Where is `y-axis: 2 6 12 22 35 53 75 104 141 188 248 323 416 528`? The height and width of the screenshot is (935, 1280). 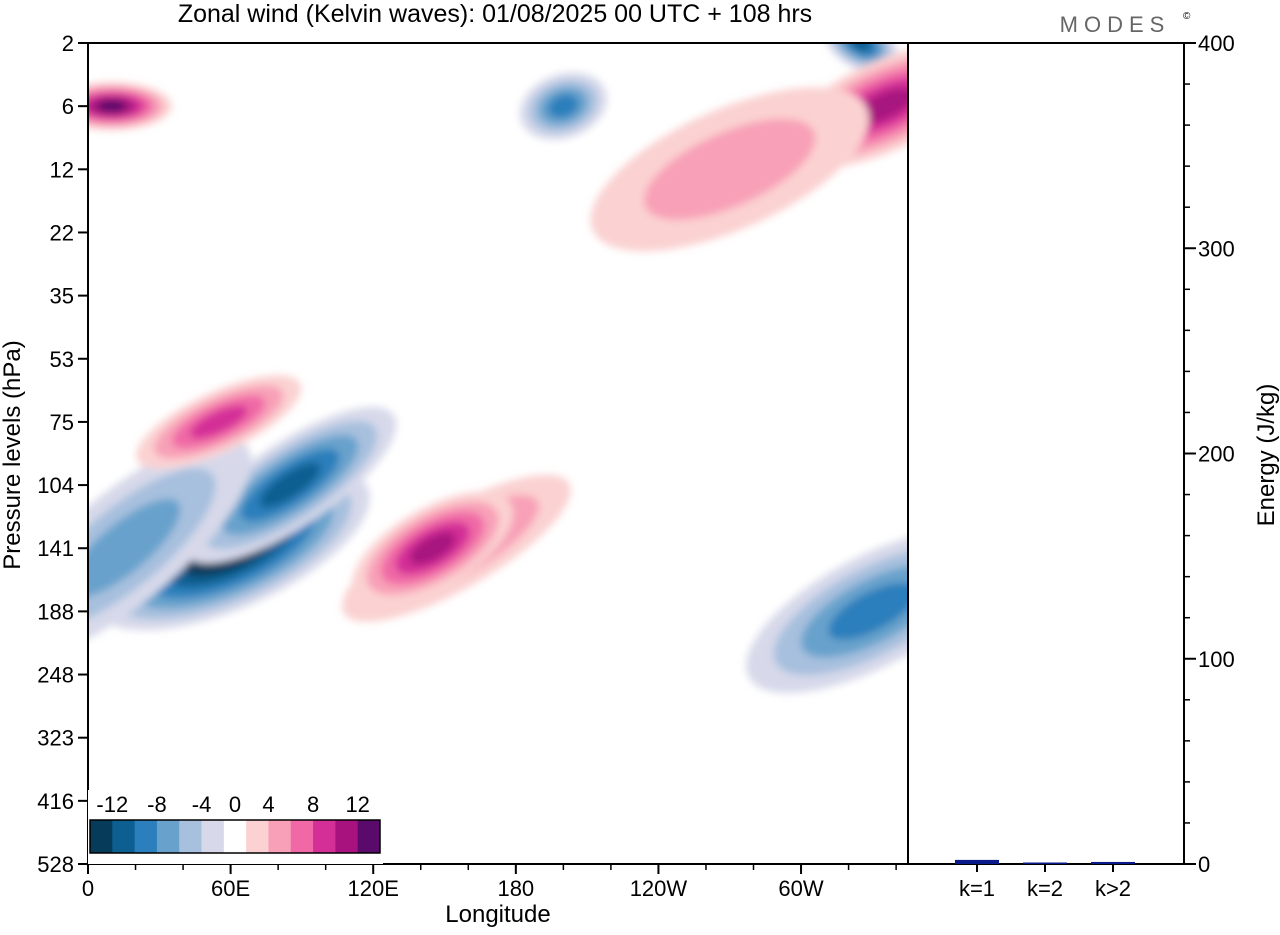
y-axis: 2 6 12 22 35 53 75 104 141 188 248 323 416 528 is located at coordinates (62, 454).